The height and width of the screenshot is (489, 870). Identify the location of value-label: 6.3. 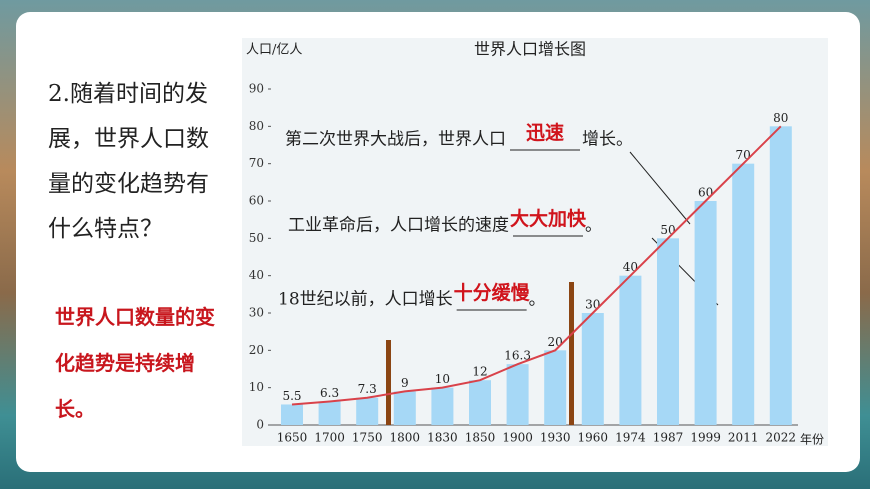
(329, 393).